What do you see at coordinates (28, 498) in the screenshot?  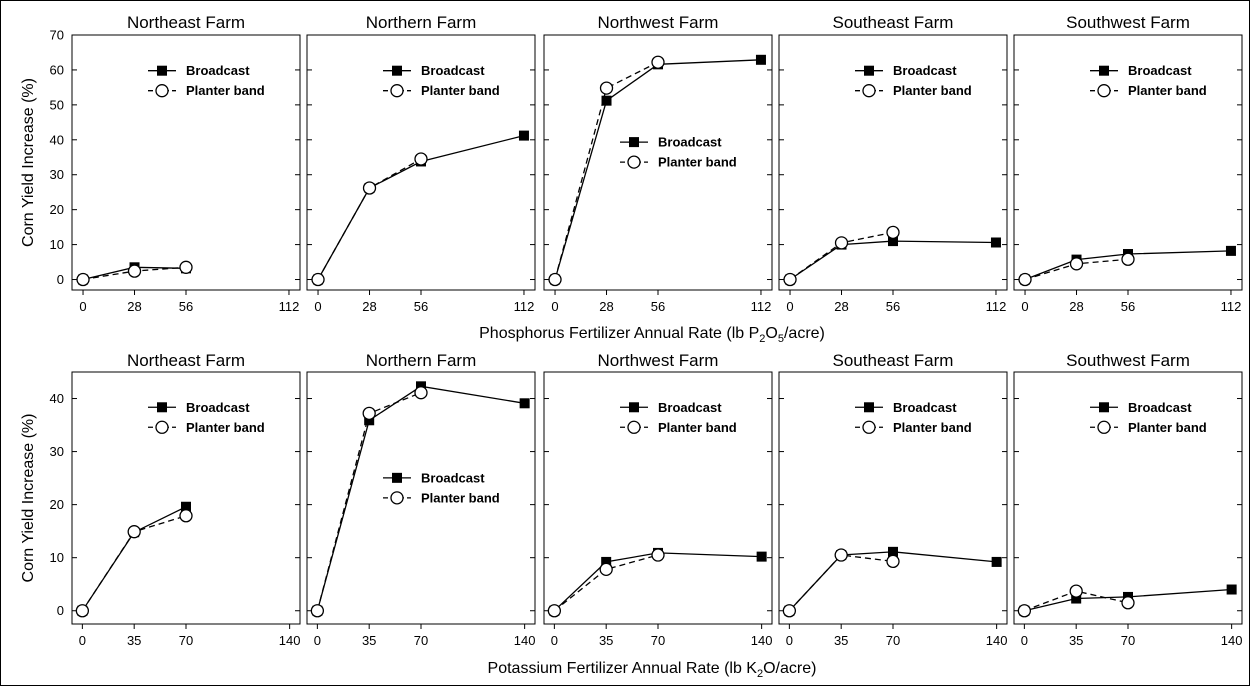 I see `y-axis-label: Corn Yield Increase (%)` at bounding box center [28, 498].